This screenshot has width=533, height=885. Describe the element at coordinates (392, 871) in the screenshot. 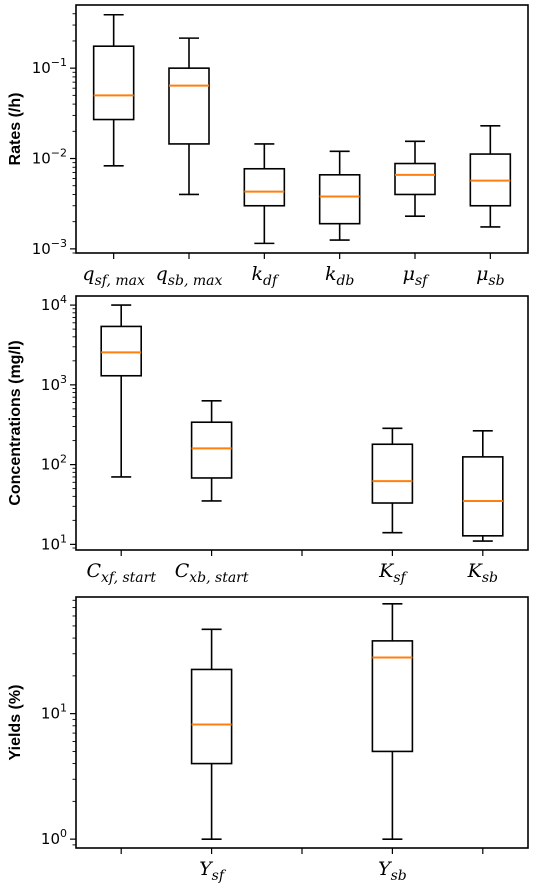

I see `x-tick-label: Ysb` at that location.